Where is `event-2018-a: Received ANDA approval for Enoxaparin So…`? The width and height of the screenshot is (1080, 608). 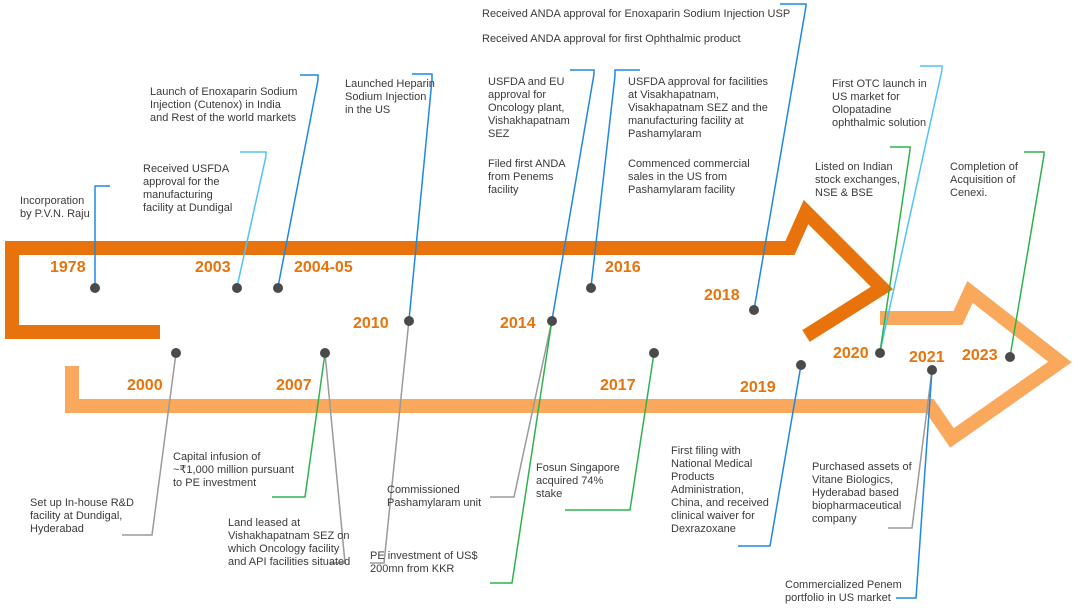 event-2018-a: Received ANDA approval for Enoxaparin So… is located at coordinates (636, 14).